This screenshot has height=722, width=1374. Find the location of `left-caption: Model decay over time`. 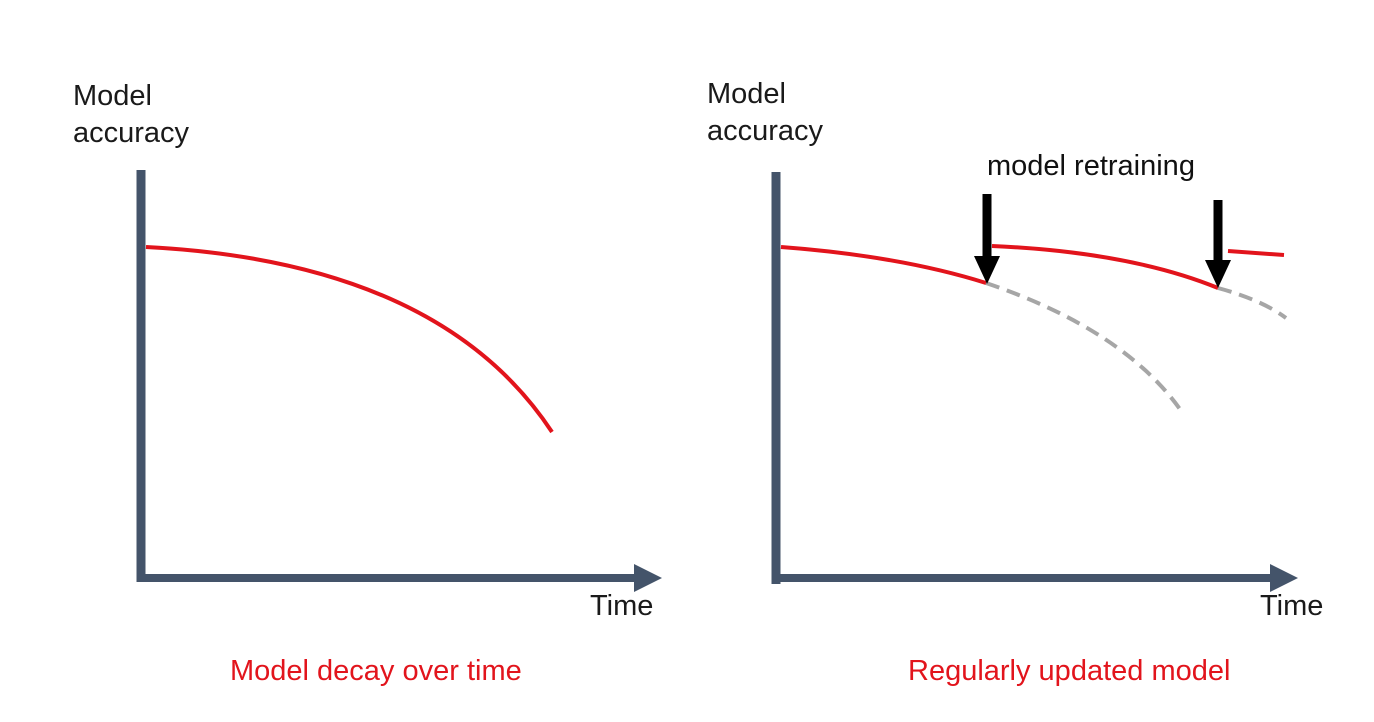

left-caption: Model decay over time is located at coordinates (376, 671).